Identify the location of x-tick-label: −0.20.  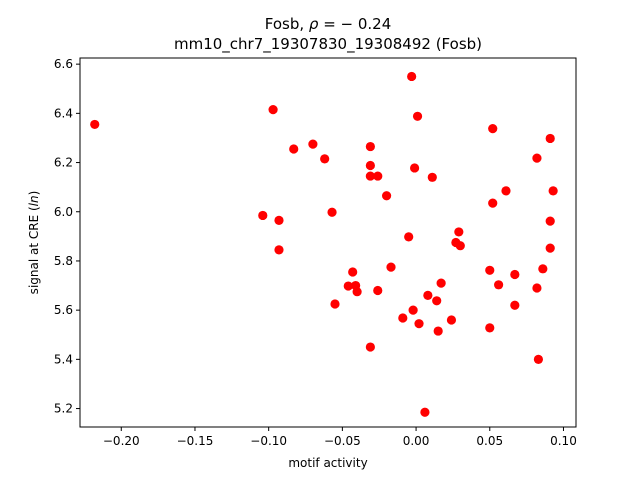
(121, 441).